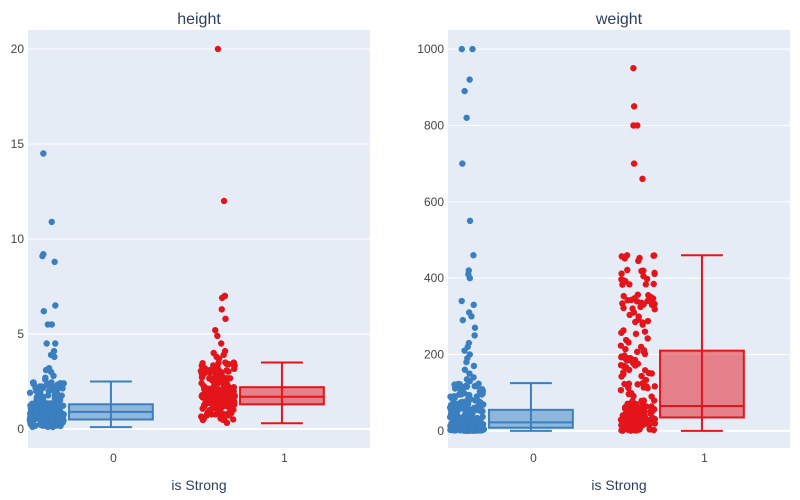 This screenshot has width=800, height=500. What do you see at coordinates (434, 354) in the screenshot?
I see `y-tick-label: 200` at bounding box center [434, 354].